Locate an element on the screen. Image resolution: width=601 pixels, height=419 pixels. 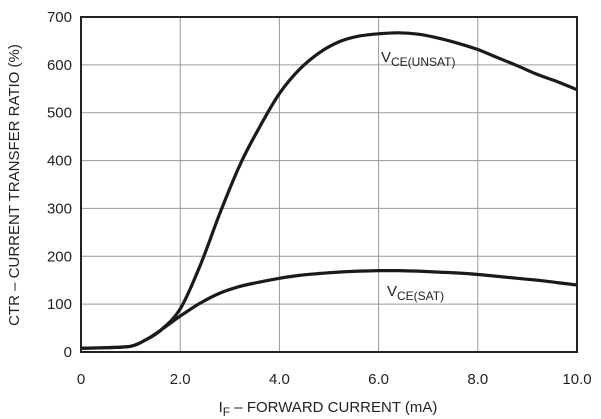
y-tick-label: 400 is located at coordinates (59, 161).